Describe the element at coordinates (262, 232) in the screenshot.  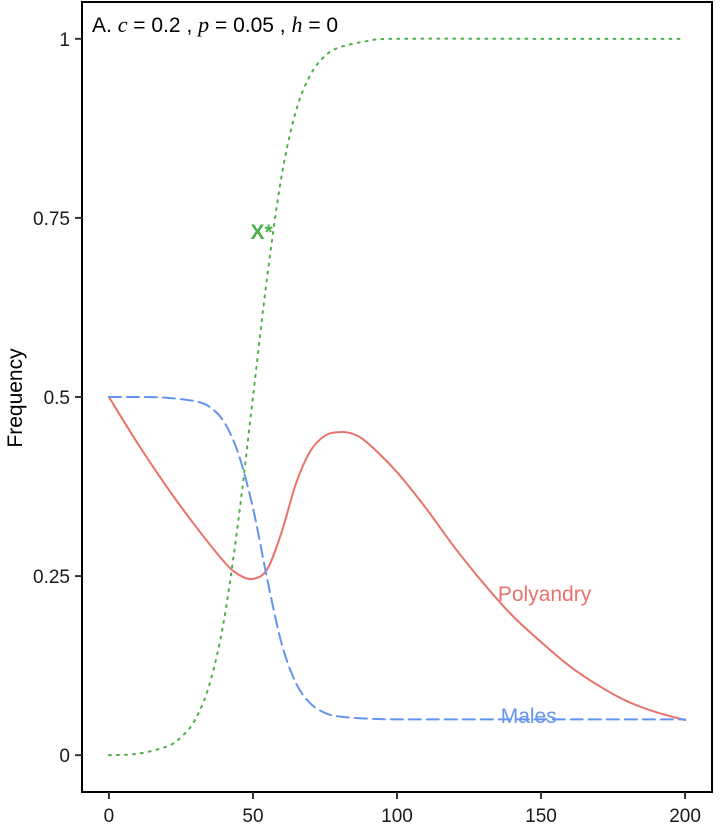
I see `series-label-x: X*` at that location.